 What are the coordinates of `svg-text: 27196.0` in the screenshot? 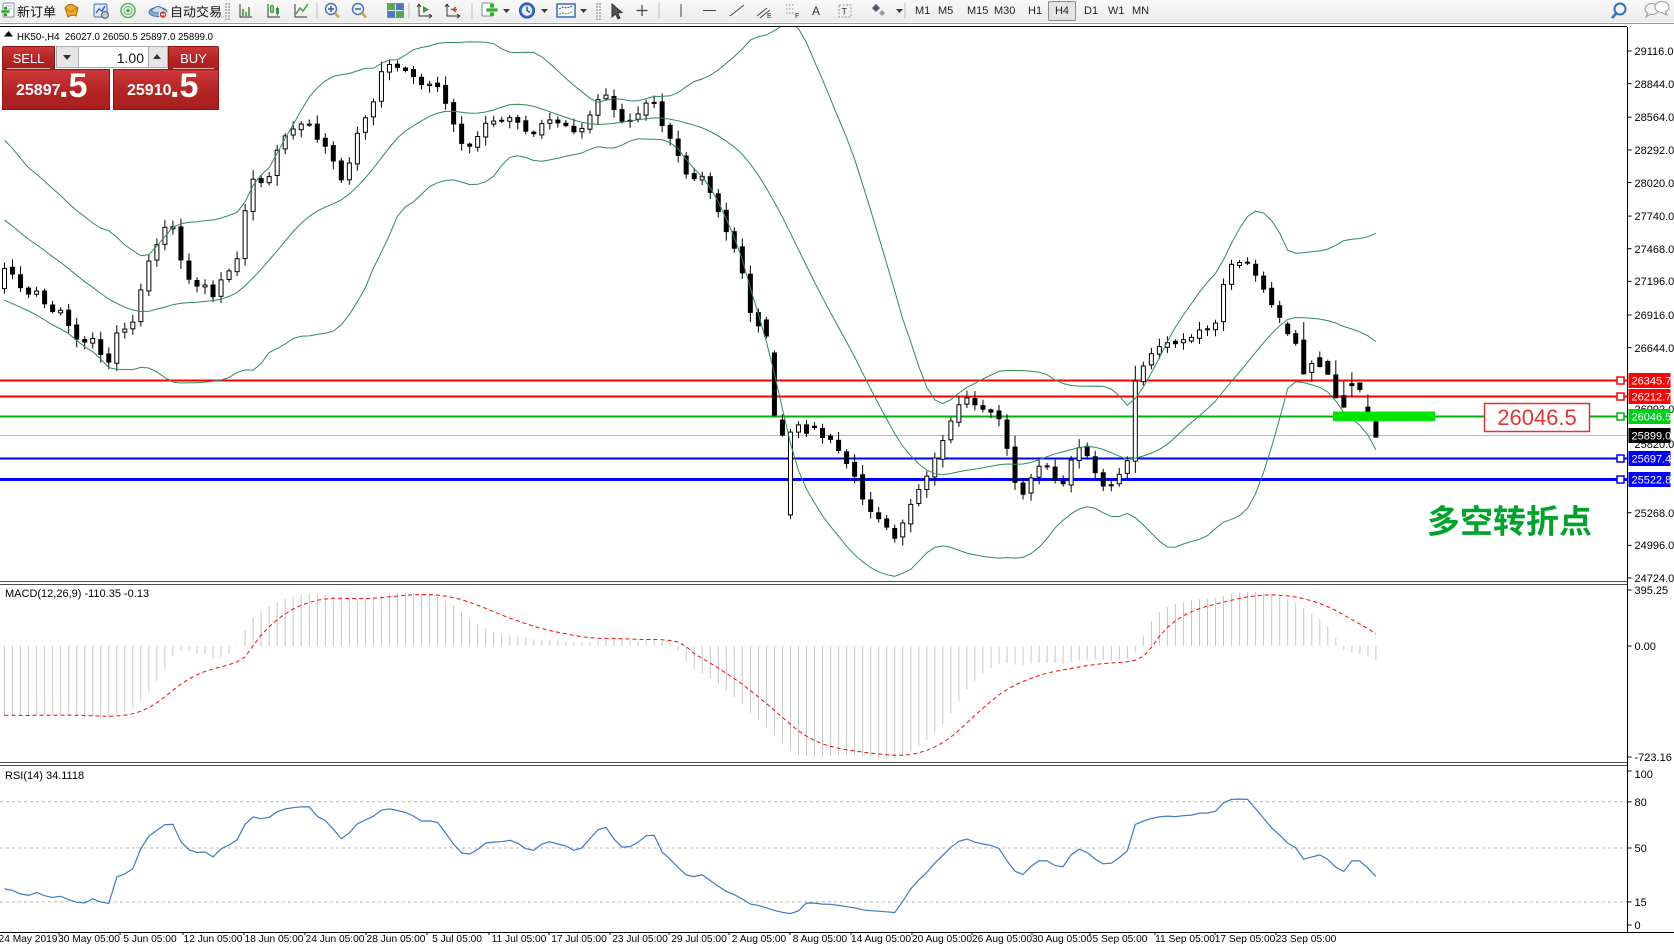 It's located at (1654, 282).